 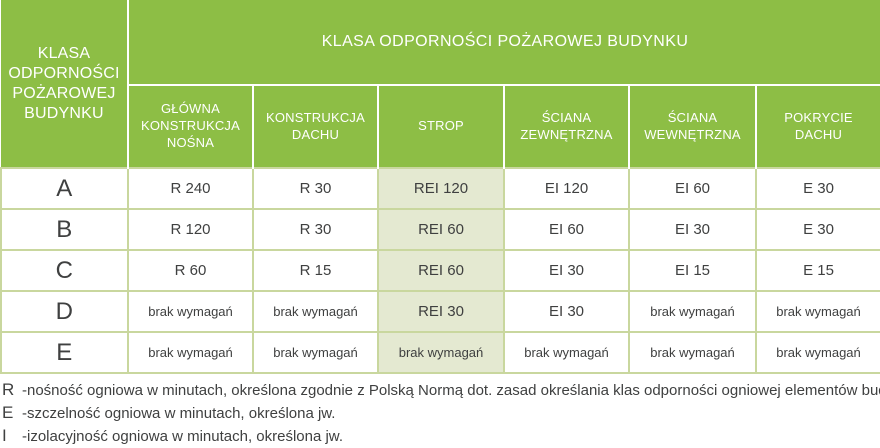 I want to click on table-cell-strop: brak wymagań, so click(x=441, y=352).